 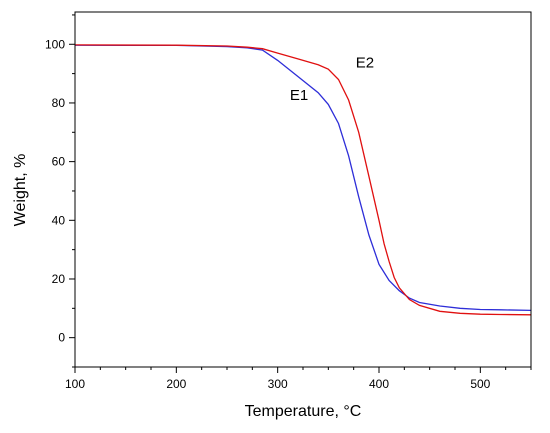 I want to click on x-axis-label: Temperature, °C, so click(x=303, y=411).